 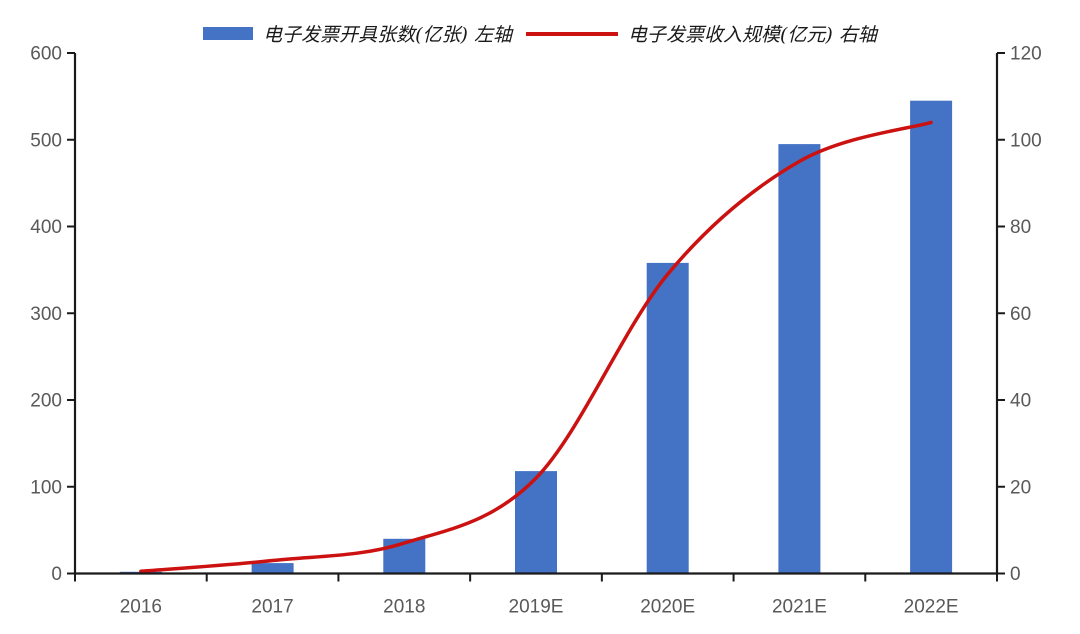 What do you see at coordinates (931, 337) in the screenshot?
I see `bar-2022E` at bounding box center [931, 337].